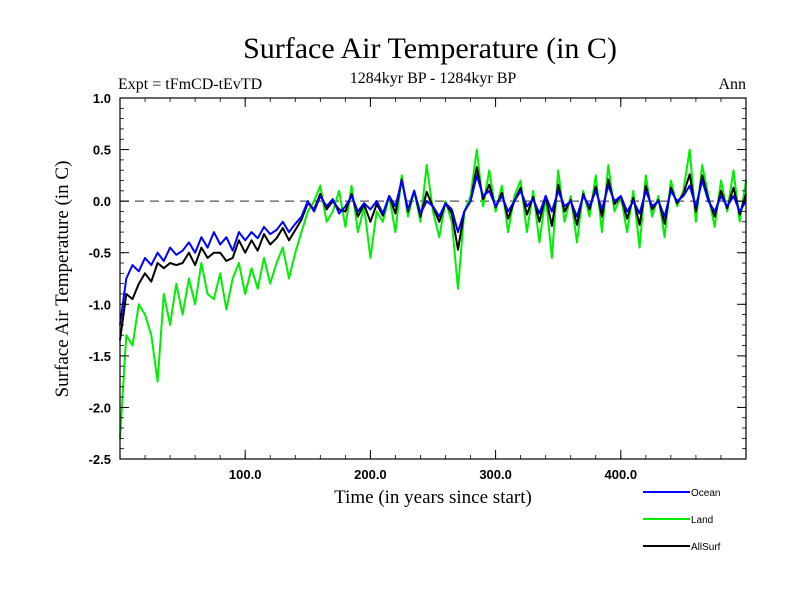 The image size is (800, 600). What do you see at coordinates (100, 356) in the screenshot?
I see `y-tick-label: -1.5` at bounding box center [100, 356].